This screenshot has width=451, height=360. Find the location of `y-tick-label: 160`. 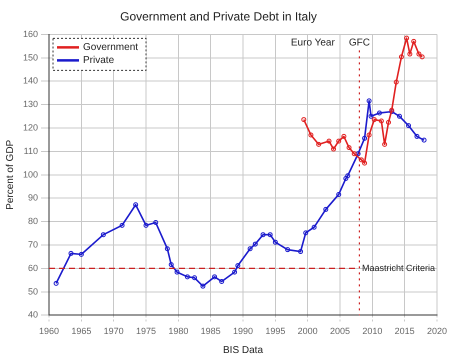

y-tick-label: 160 is located at coordinates (30, 33).